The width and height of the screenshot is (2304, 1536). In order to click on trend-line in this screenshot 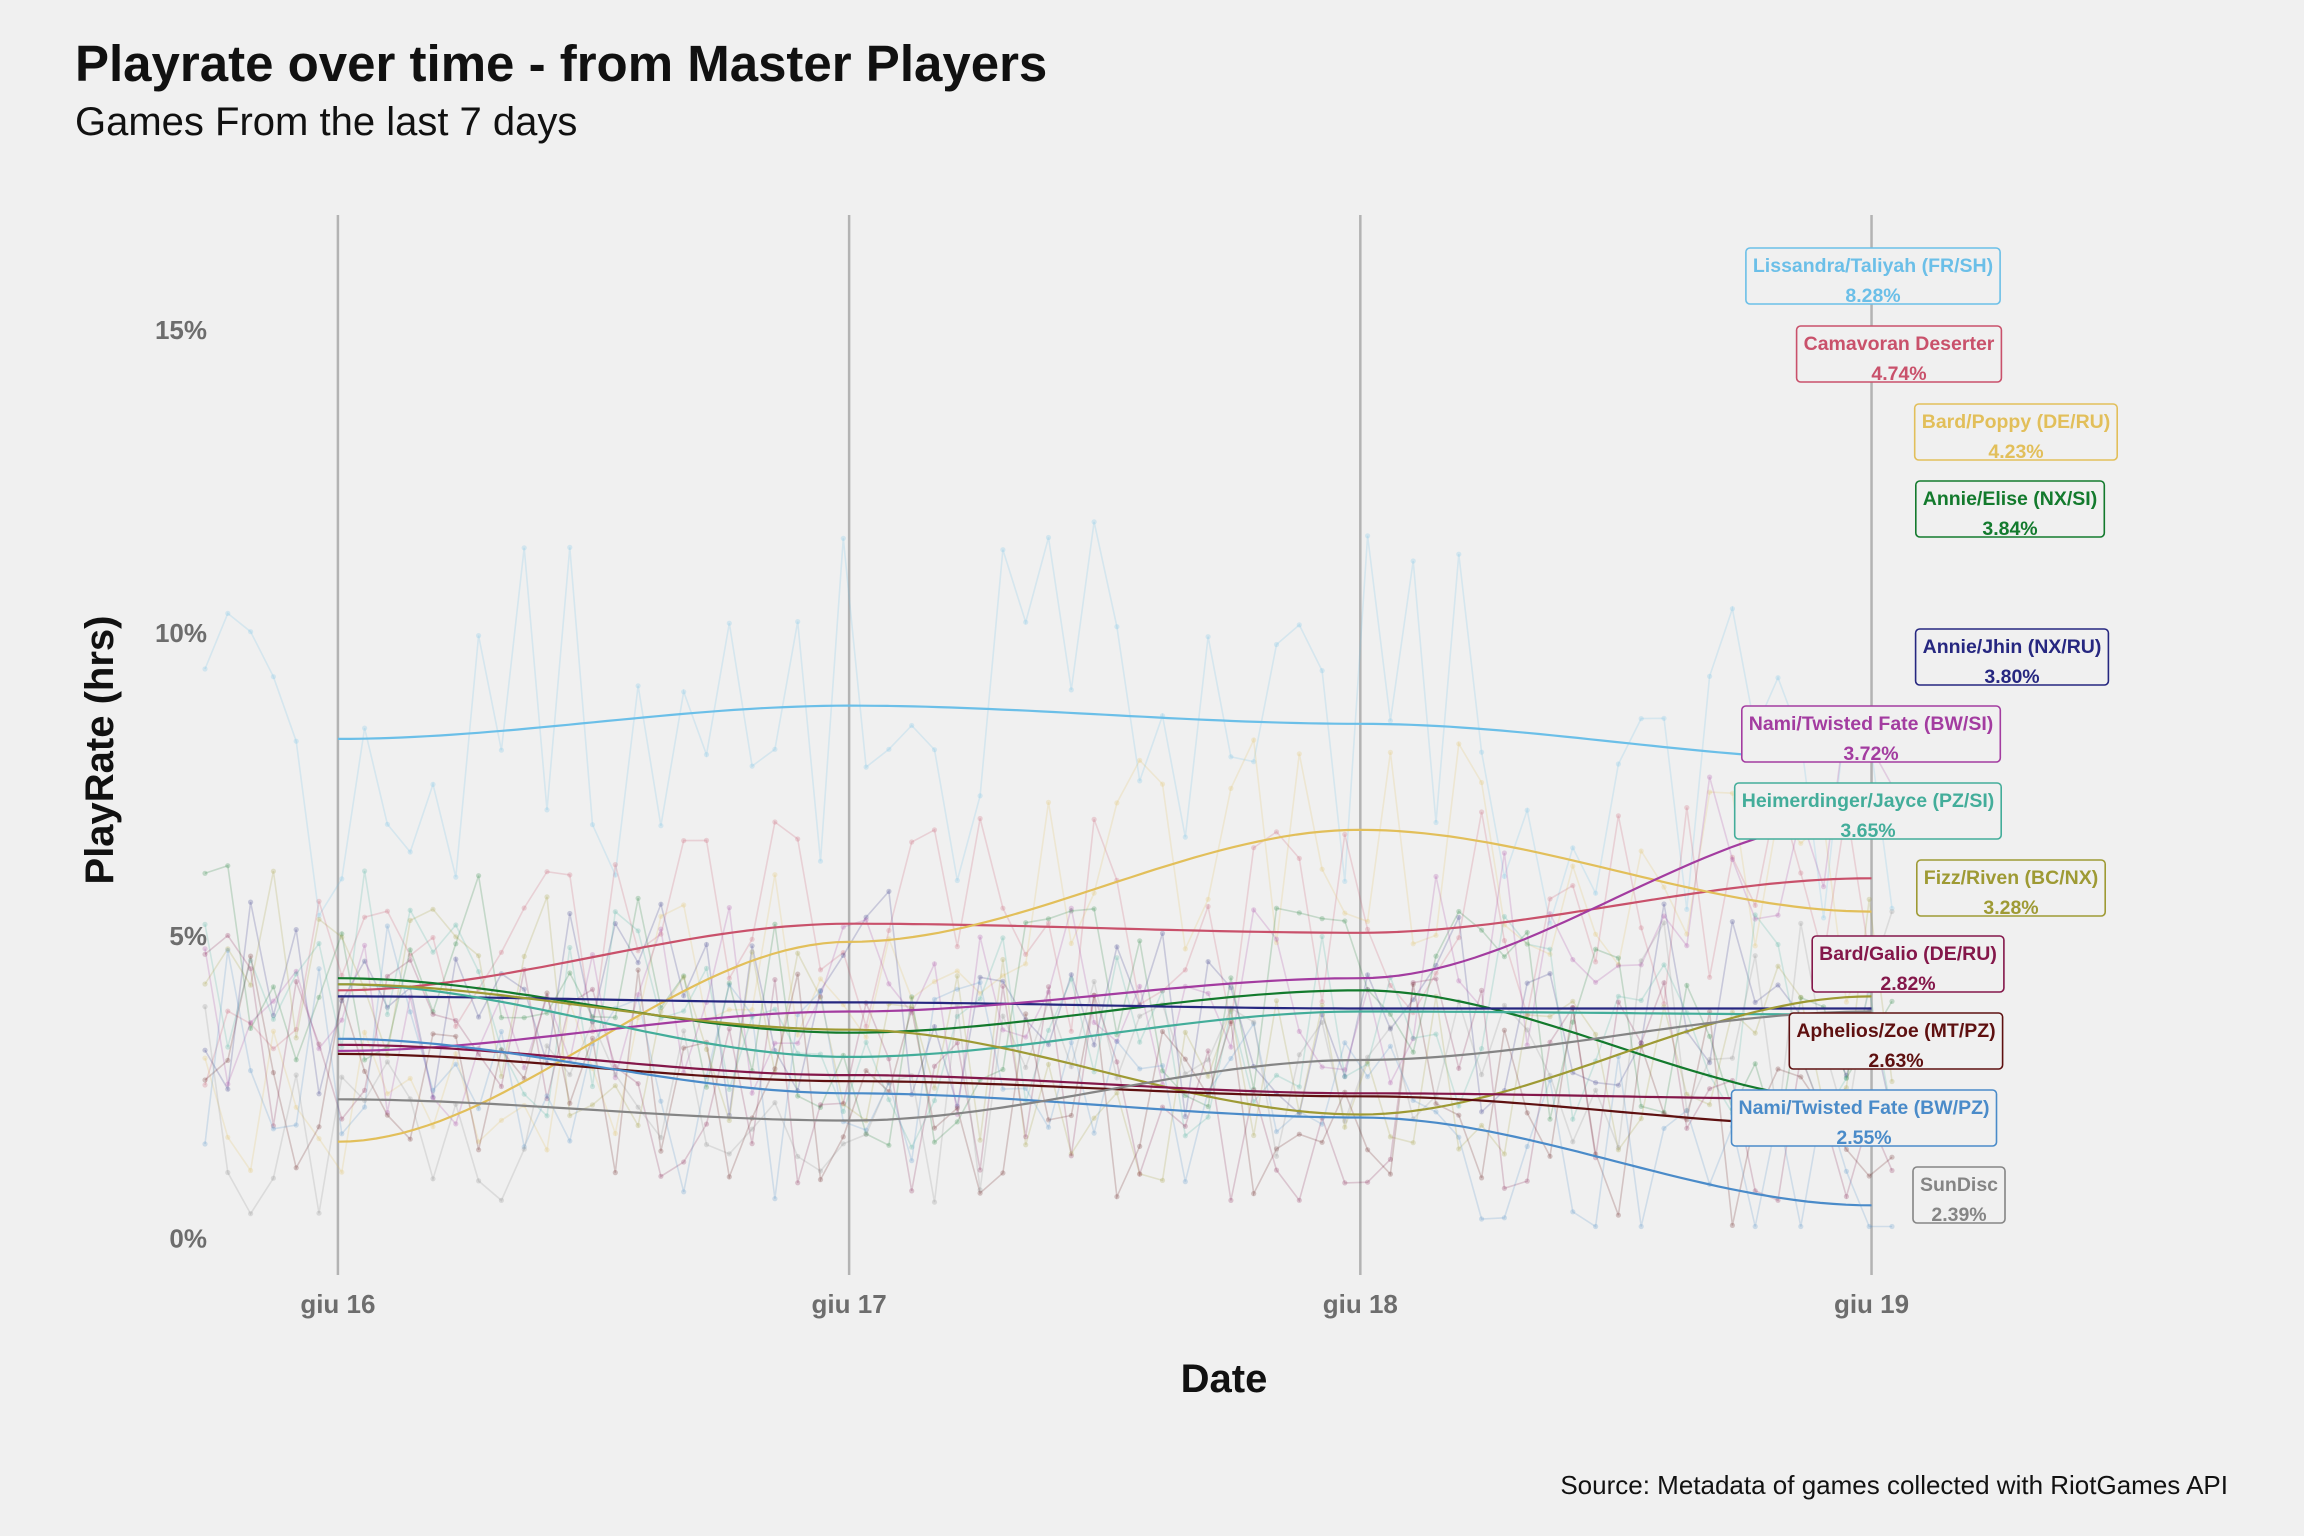, I will do `click(1104, 1072)`.